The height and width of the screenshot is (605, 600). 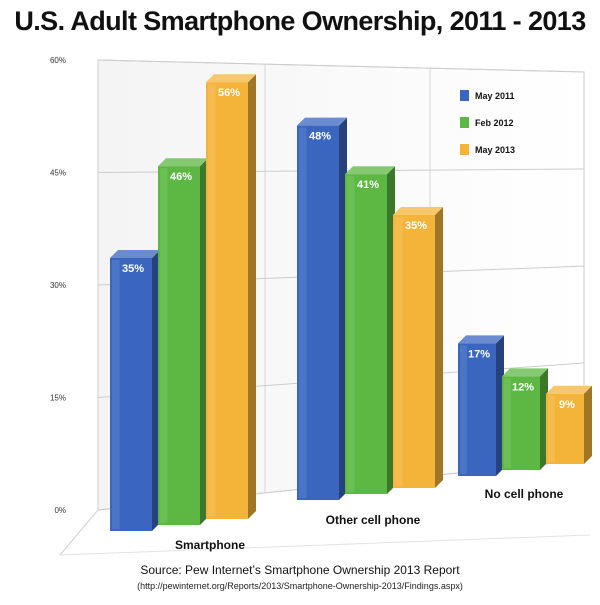 I want to click on y-axis-ticks: 0% 15% 30% 45% 60%, so click(x=58, y=285).